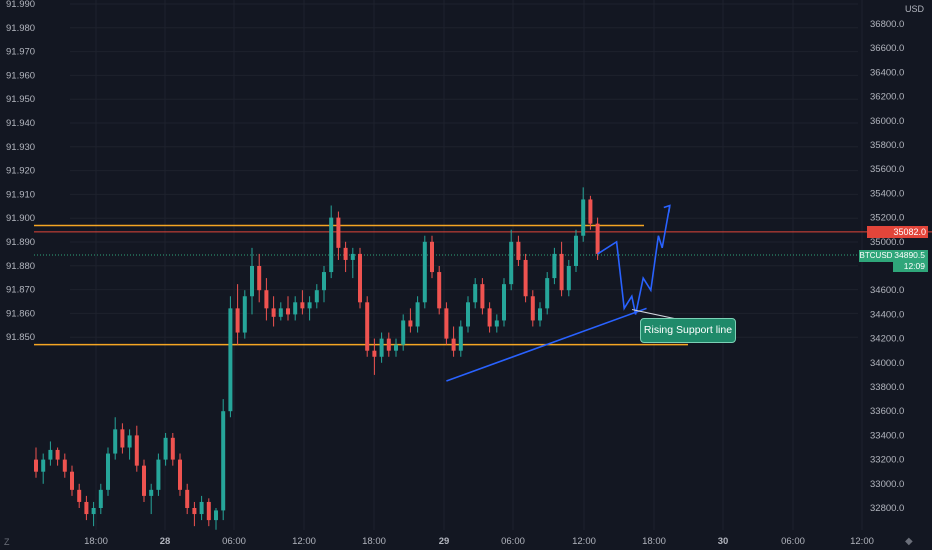  I want to click on right-tick-label: 35000.0, so click(887, 242).